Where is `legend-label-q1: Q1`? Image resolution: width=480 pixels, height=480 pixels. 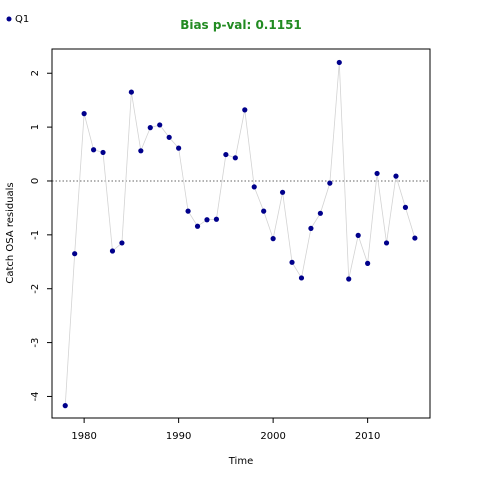
legend-label-q1: Q1 is located at coordinates (22, 19).